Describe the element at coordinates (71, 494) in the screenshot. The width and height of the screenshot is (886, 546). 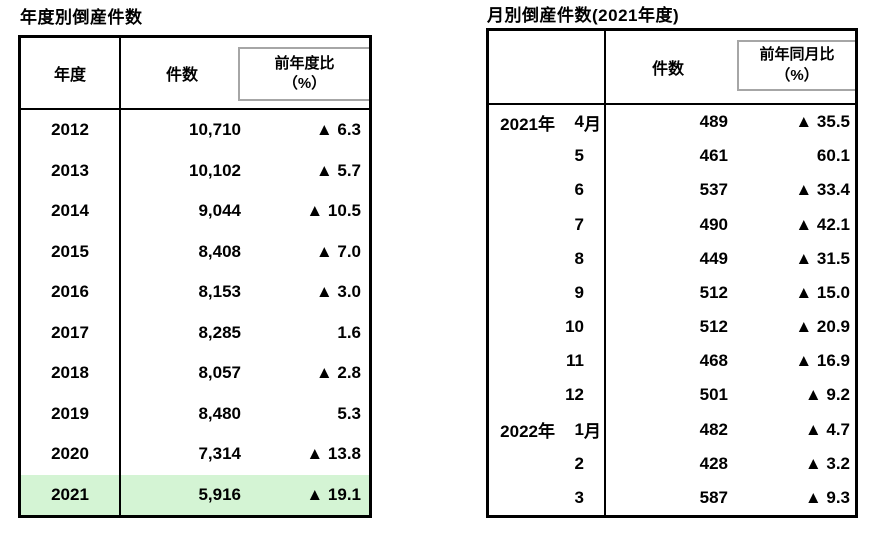
I see `year-cell: 2021` at that location.